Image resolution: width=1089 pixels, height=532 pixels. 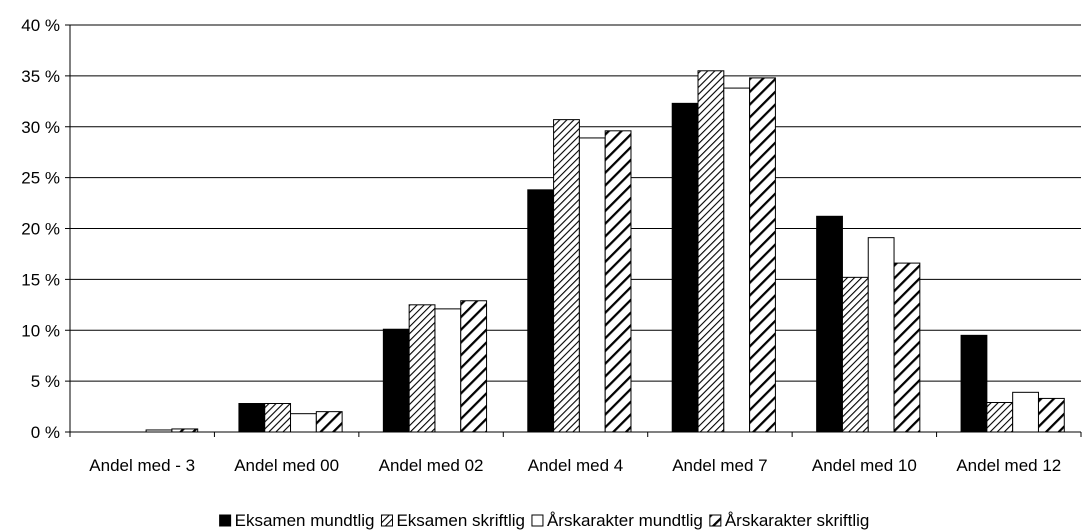 I want to click on bar--rskarakter-skriftlig-4, so click(x=618, y=281).